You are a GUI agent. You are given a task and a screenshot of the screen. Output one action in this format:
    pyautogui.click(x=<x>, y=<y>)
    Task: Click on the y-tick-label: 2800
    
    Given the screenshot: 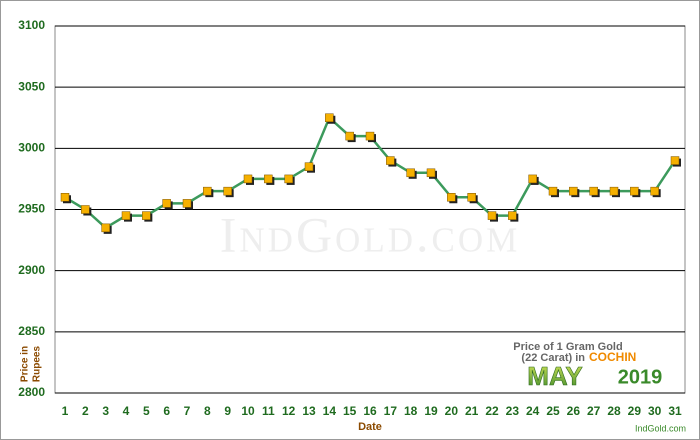 What is the action you would take?
    pyautogui.click(x=31, y=392)
    